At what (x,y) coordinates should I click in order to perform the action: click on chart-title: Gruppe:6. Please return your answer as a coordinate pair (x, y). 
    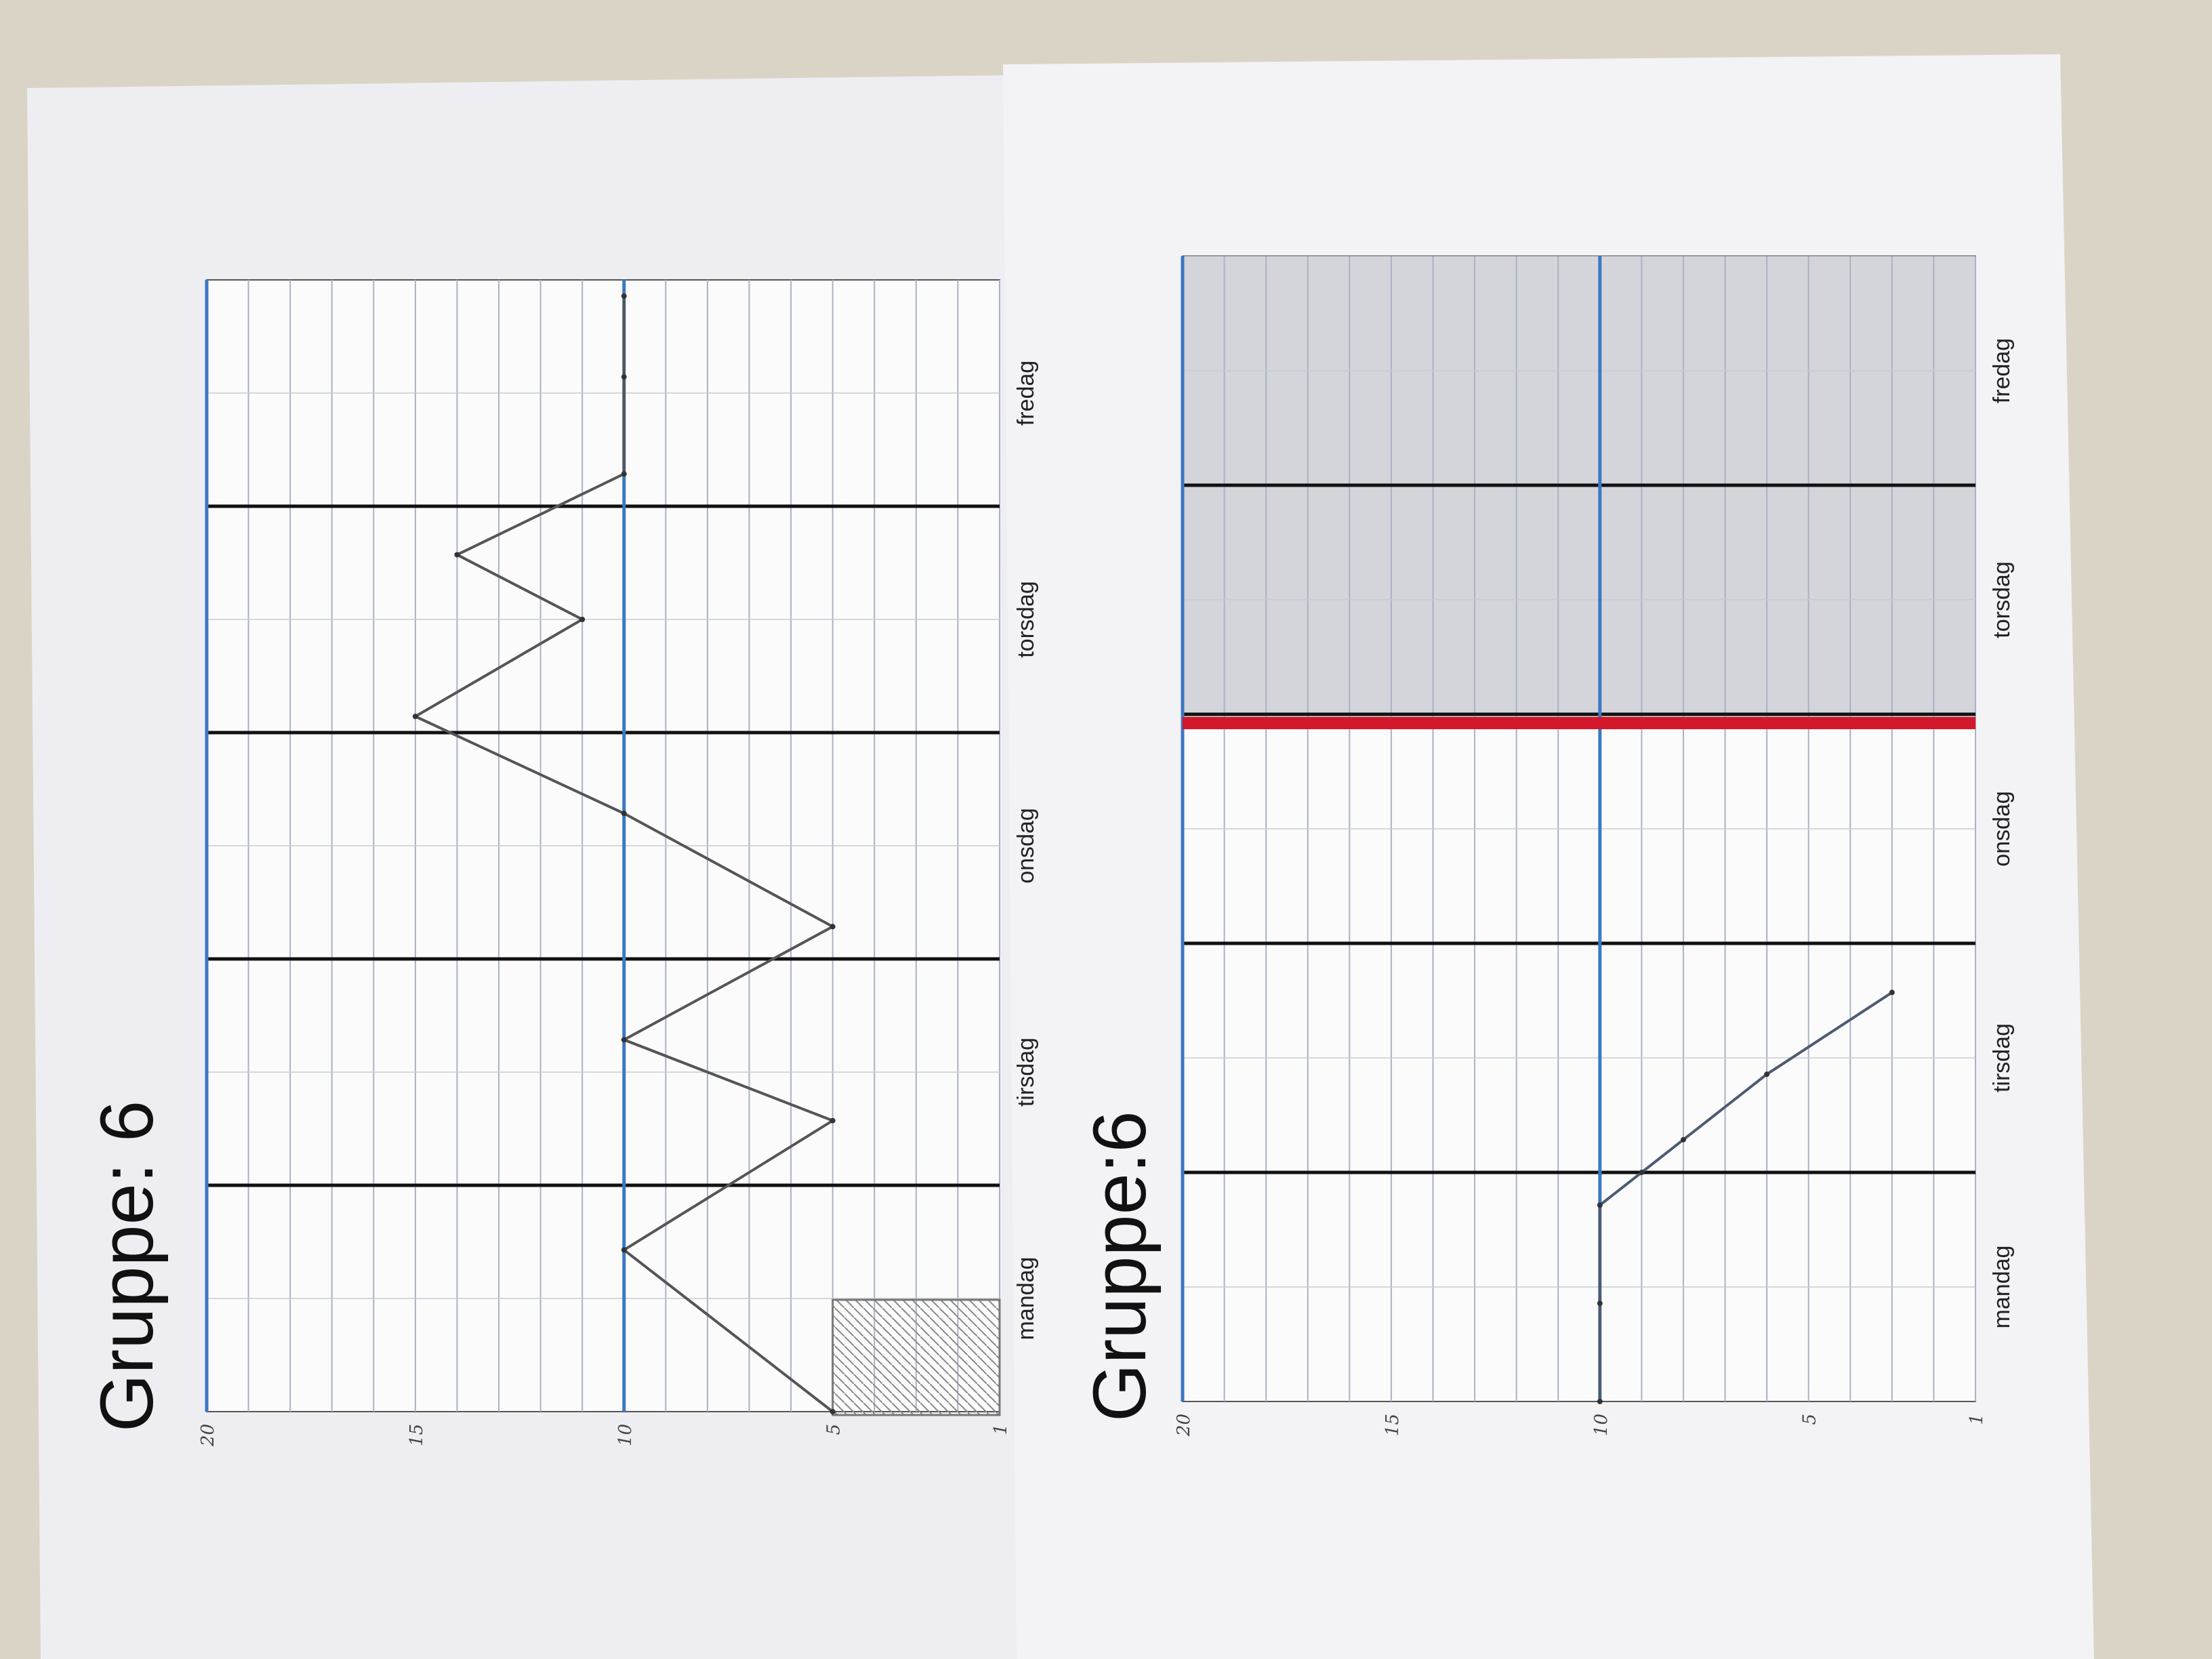
    Looking at the image, I should click on (1120, 1267).